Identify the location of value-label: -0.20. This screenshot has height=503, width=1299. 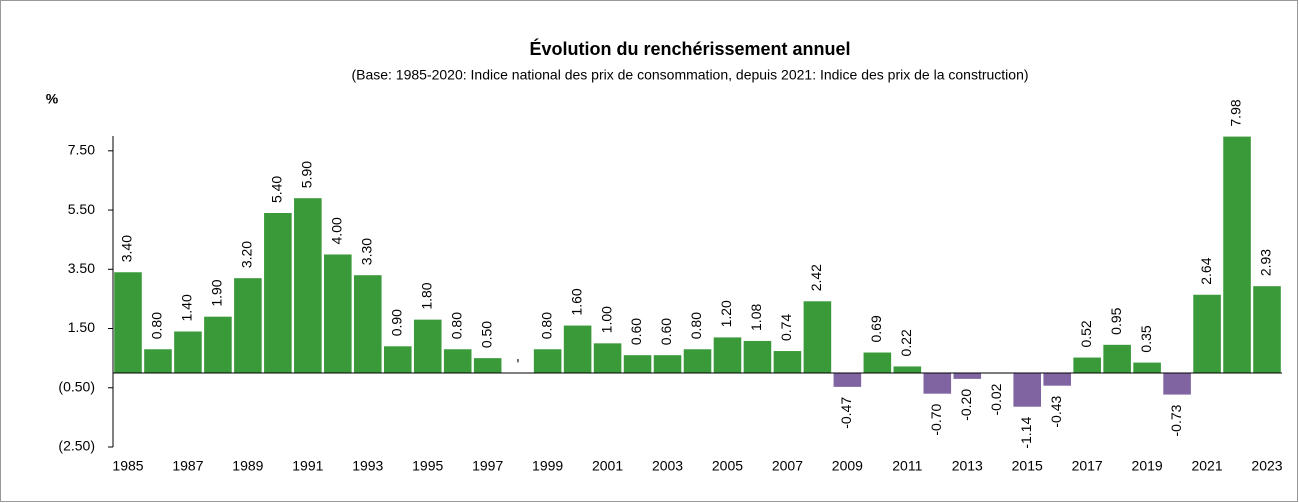
(966, 405).